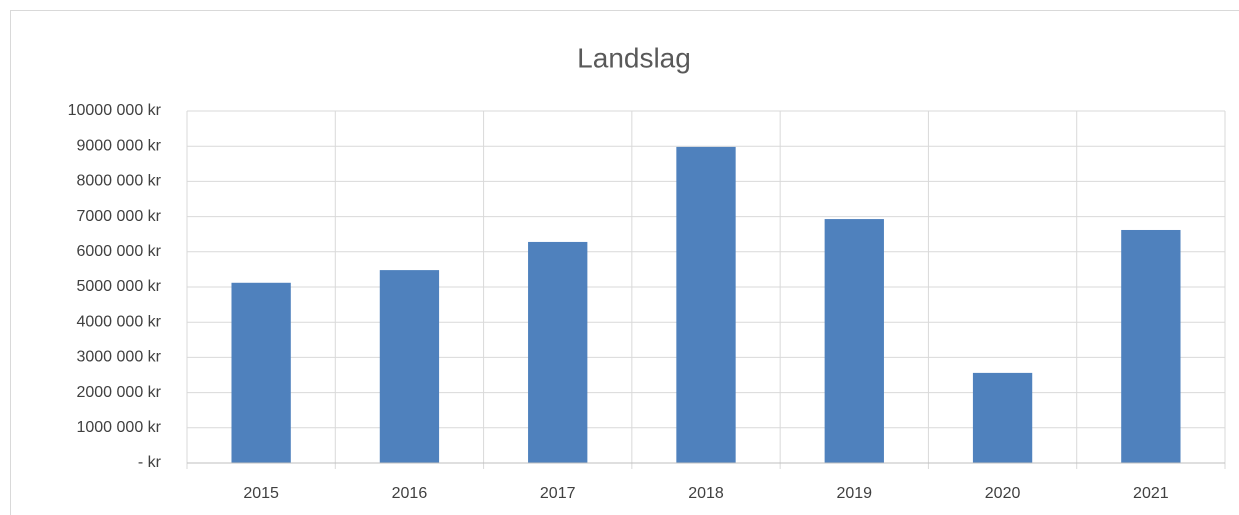 The image size is (1239, 515). I want to click on x-tick-label: 2015, so click(261, 493).